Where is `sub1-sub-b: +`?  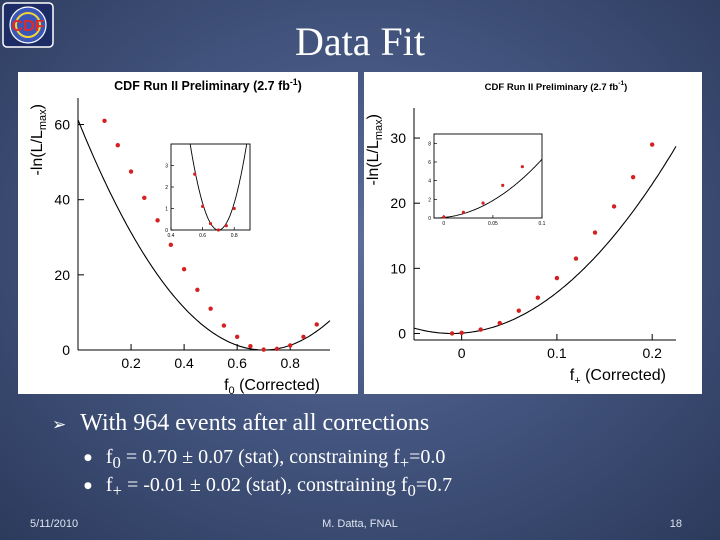 sub1-sub-b: + is located at coordinates (404, 462).